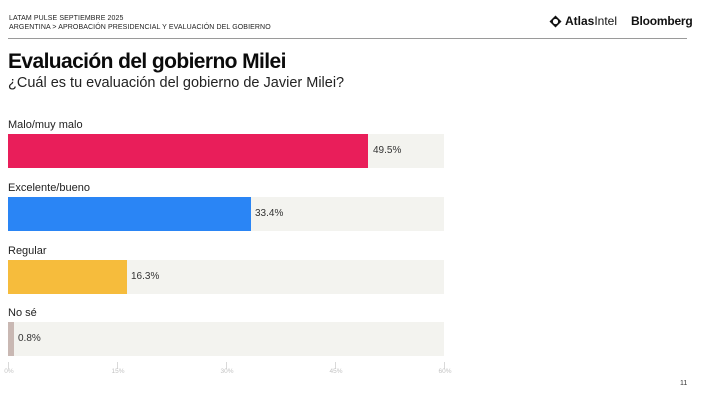  I want to click on value-label-regular: 16.3%, so click(145, 276).